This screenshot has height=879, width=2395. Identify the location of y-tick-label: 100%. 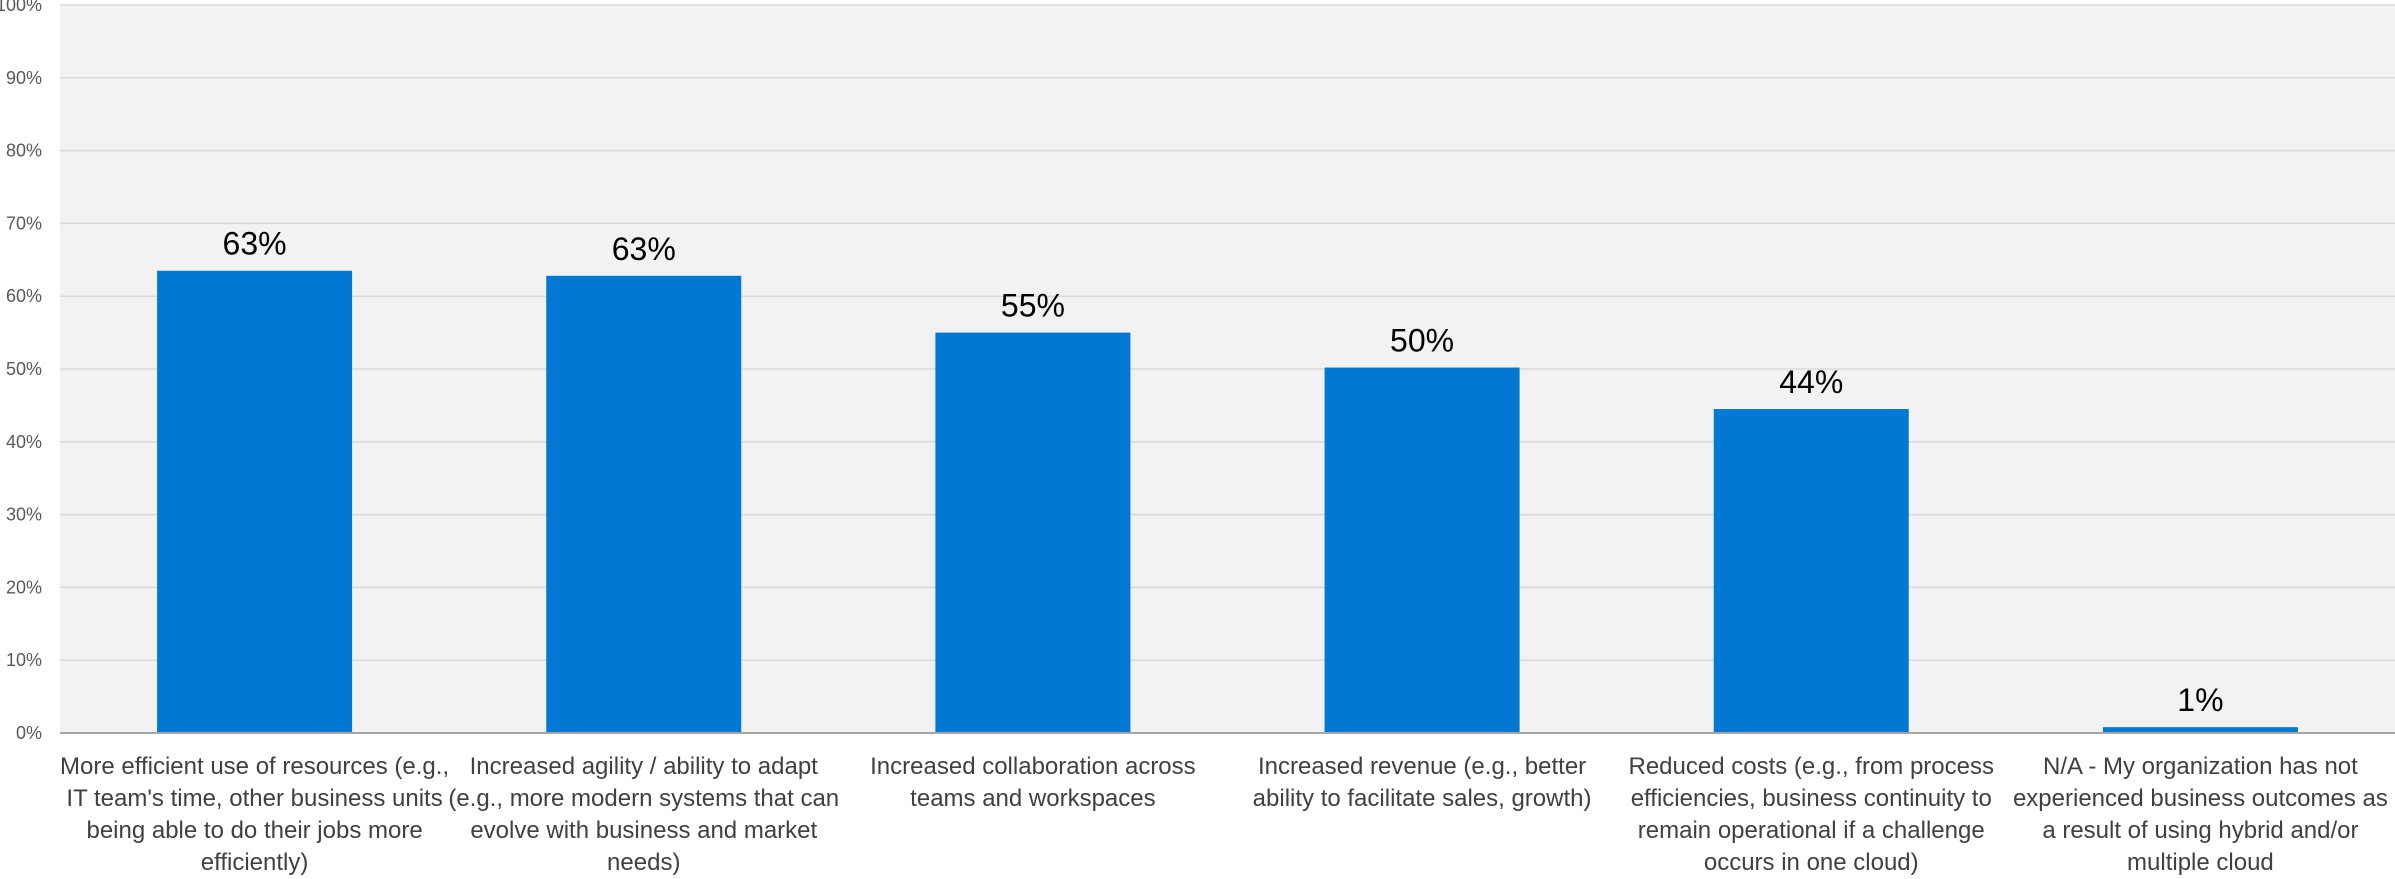
(21, 7).